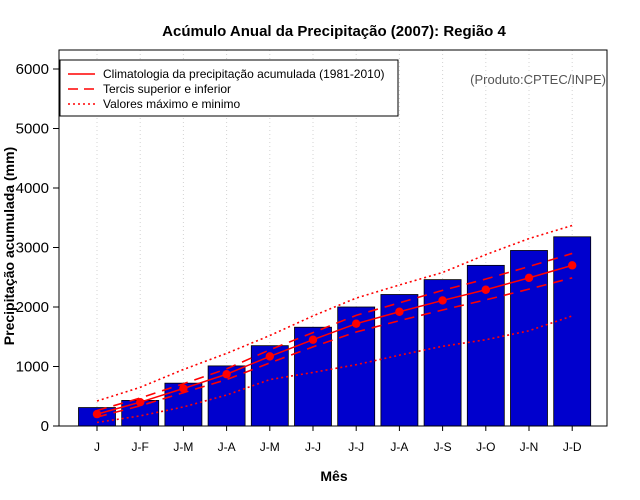 This screenshot has width=640, height=500. What do you see at coordinates (32, 129) in the screenshot?
I see `y-tick-label: 5000` at bounding box center [32, 129].